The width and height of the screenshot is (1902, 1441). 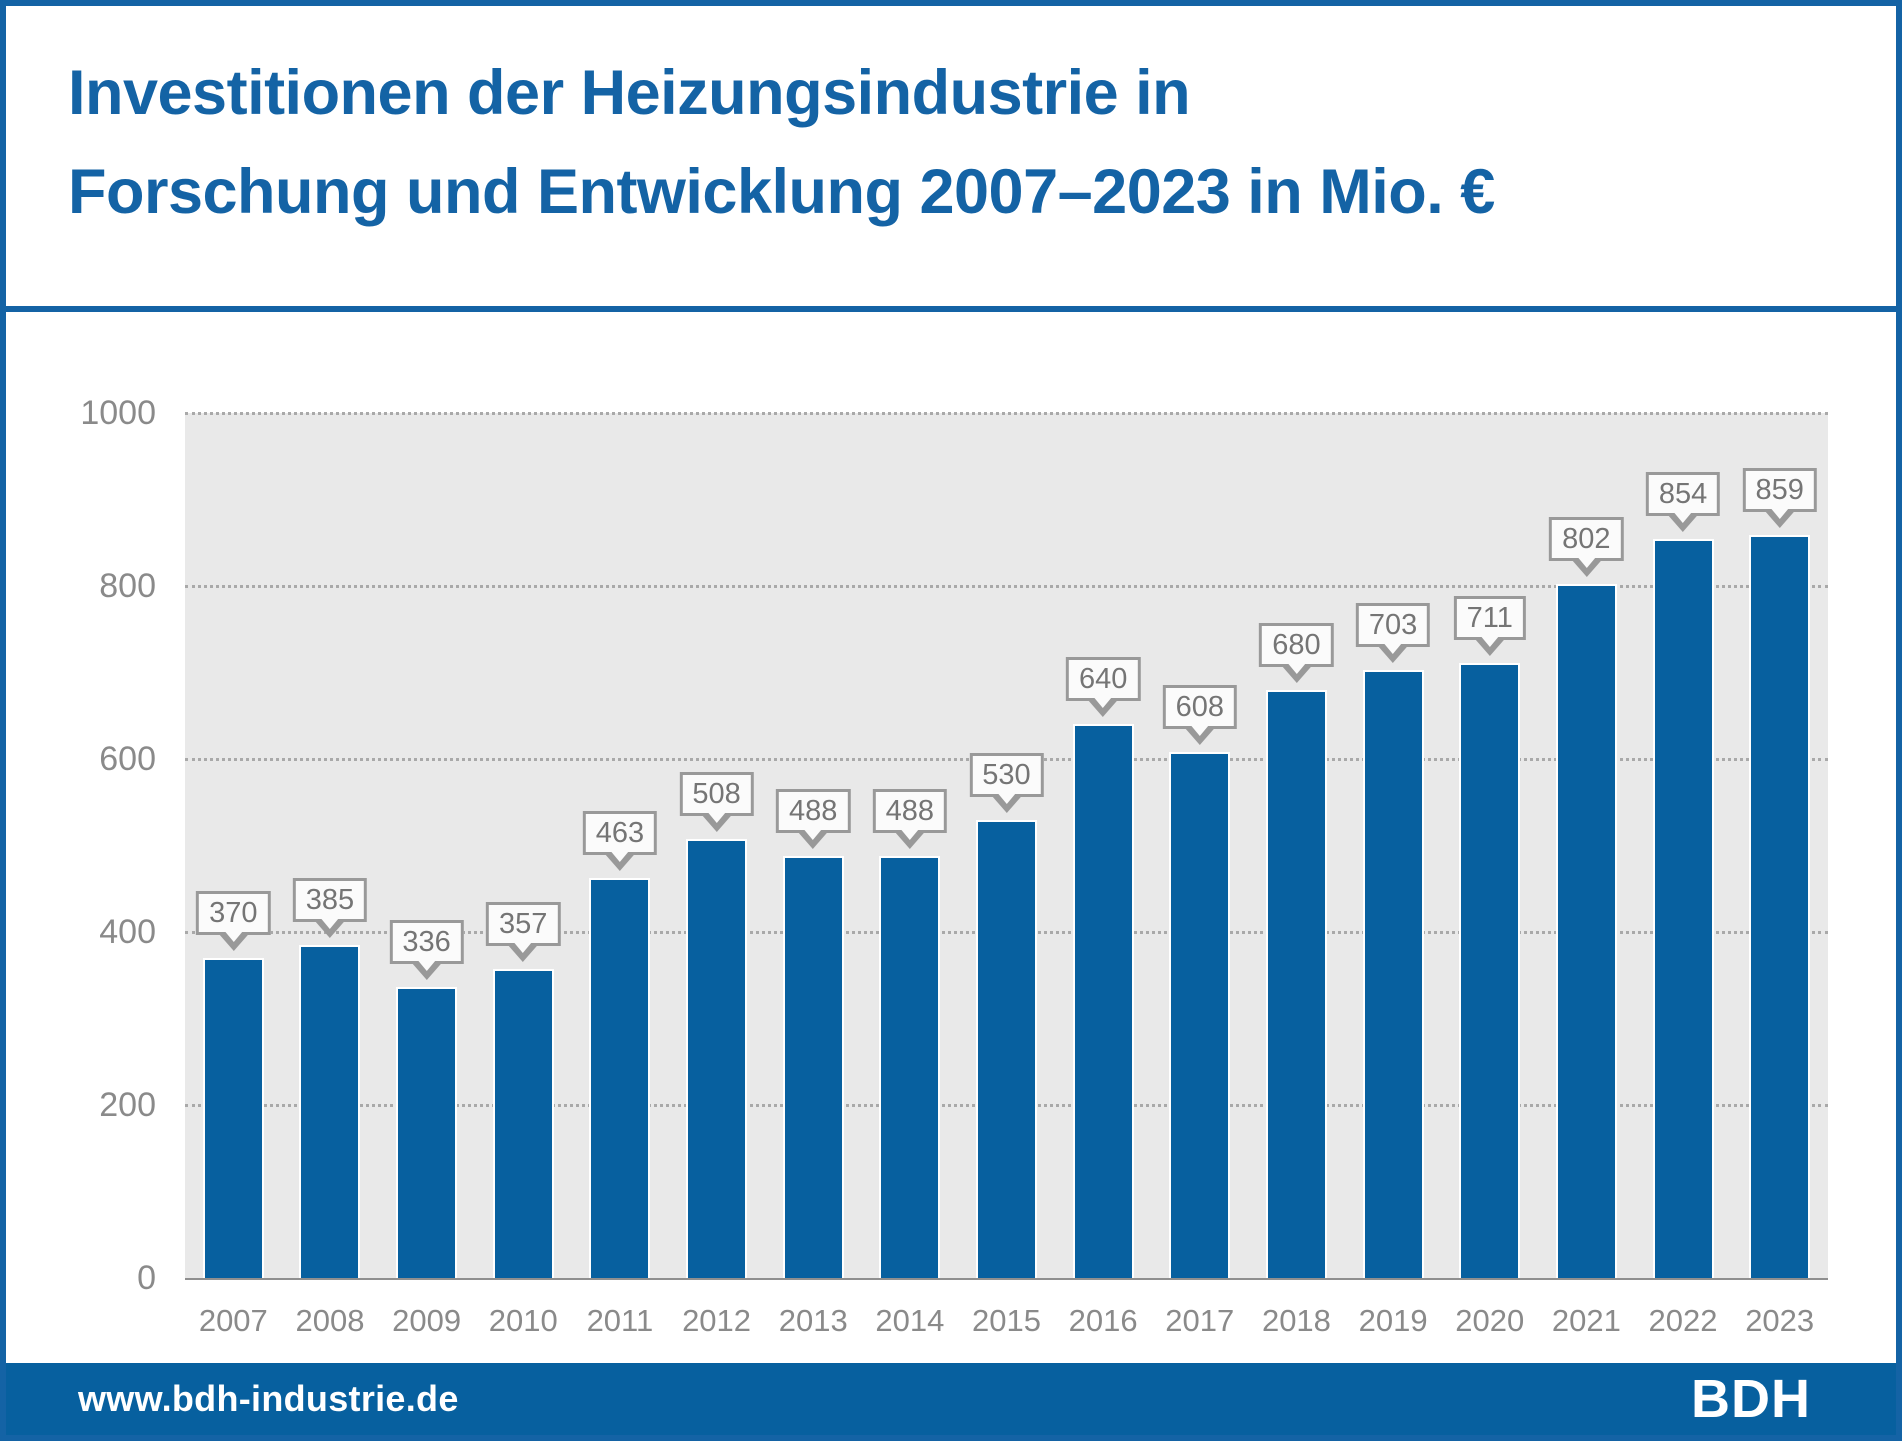 What do you see at coordinates (1393, 624) in the screenshot?
I see `value-callout-box: 703` at bounding box center [1393, 624].